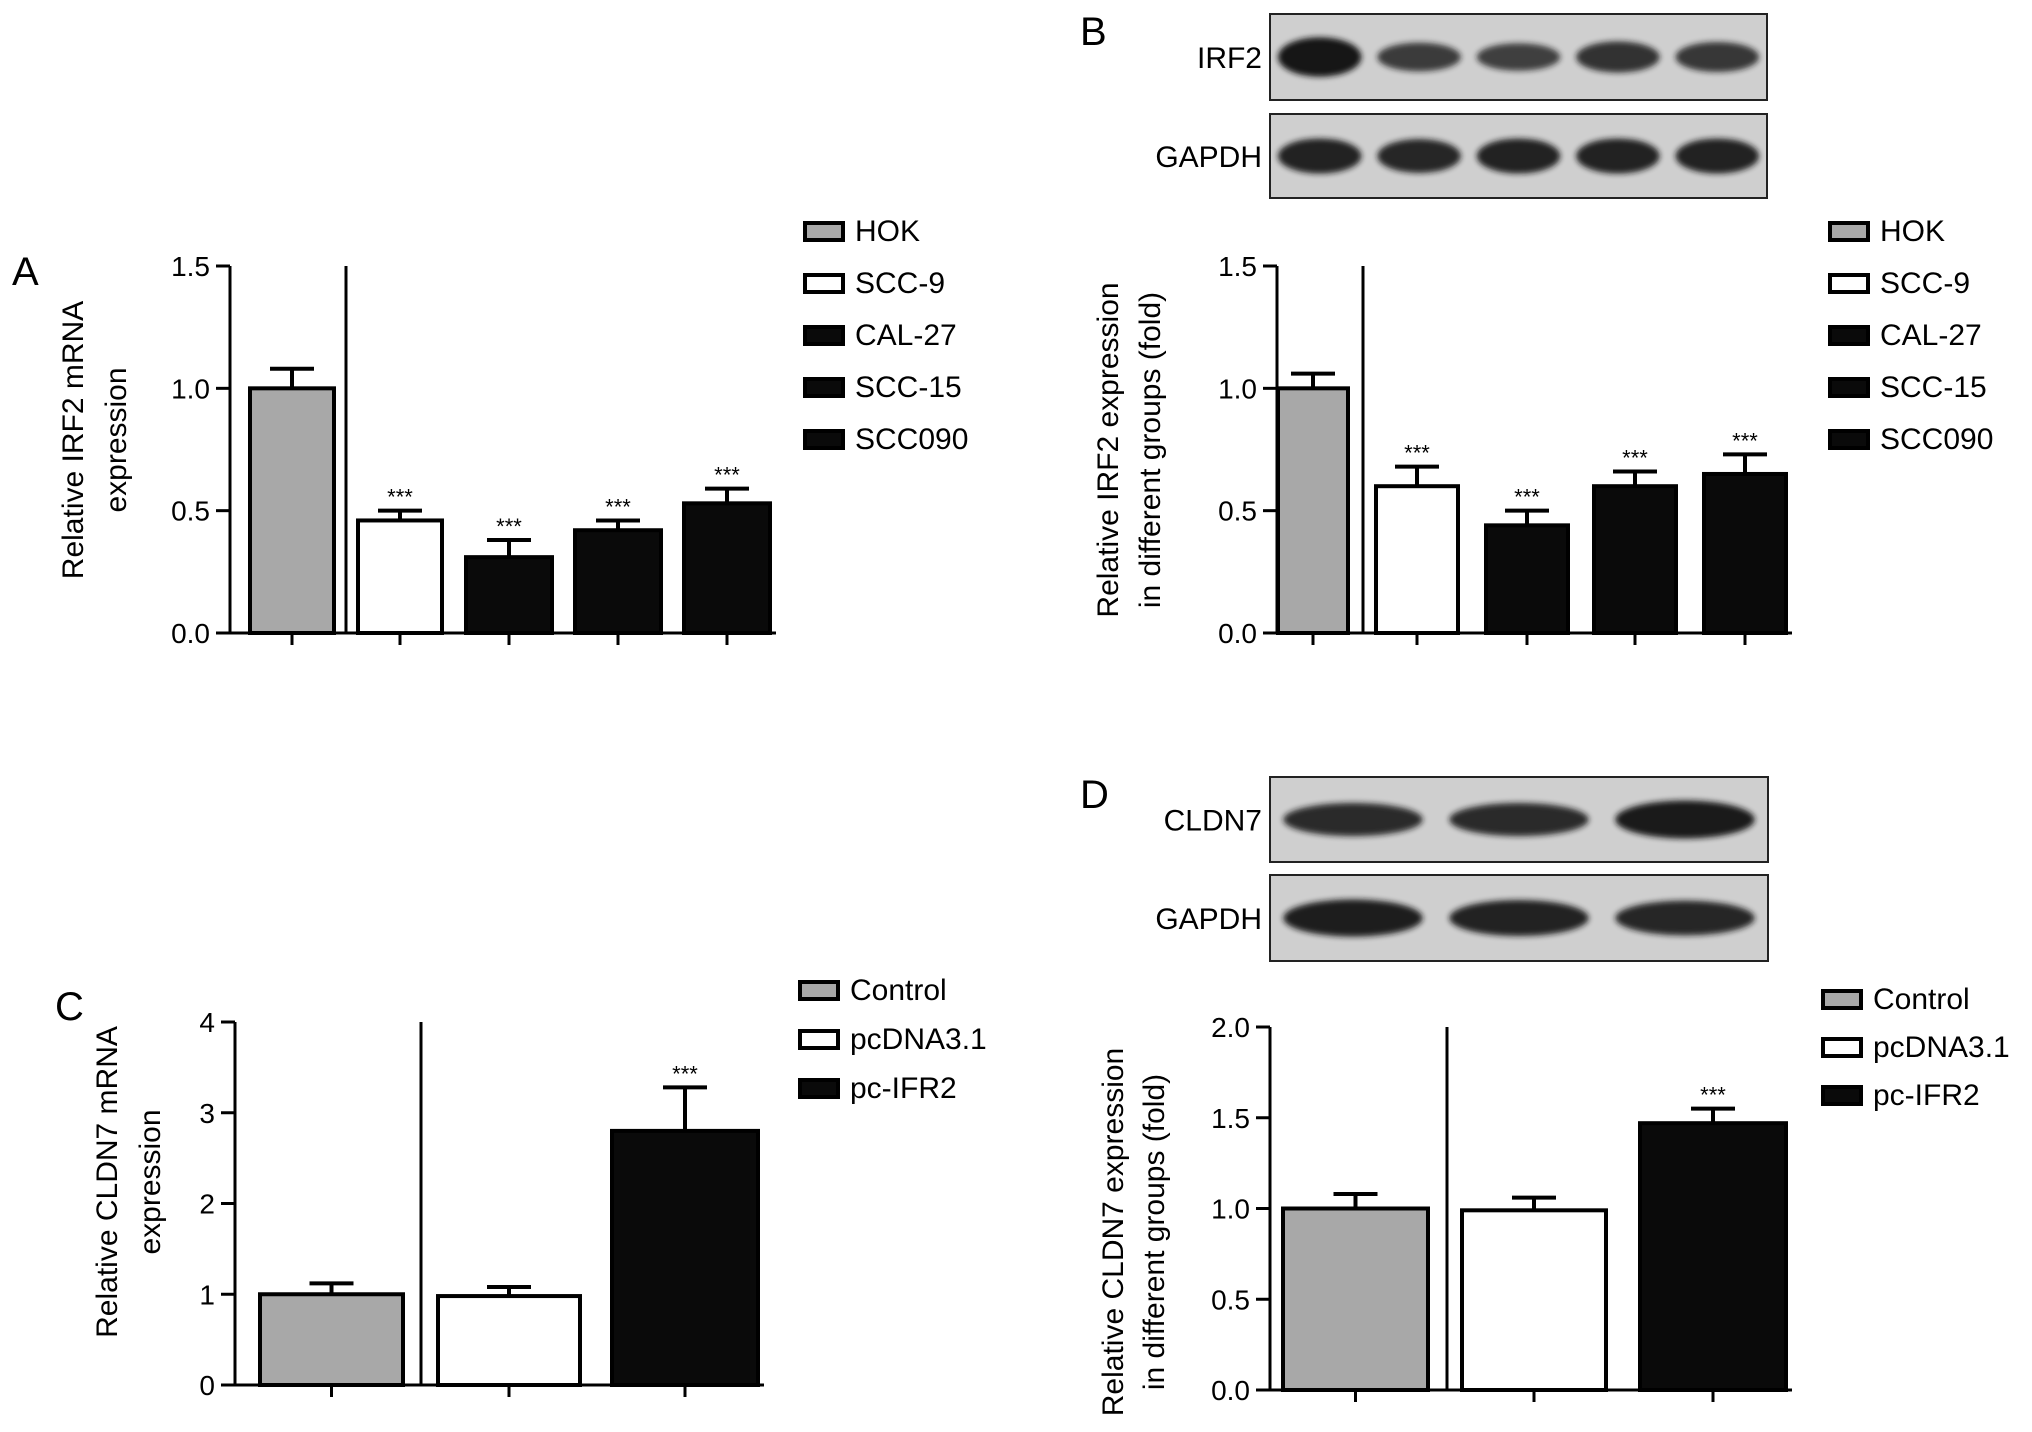 This screenshot has height=1432, width=2032. I want to click on chart-c-ytick-label: 0, so click(207, 1385).